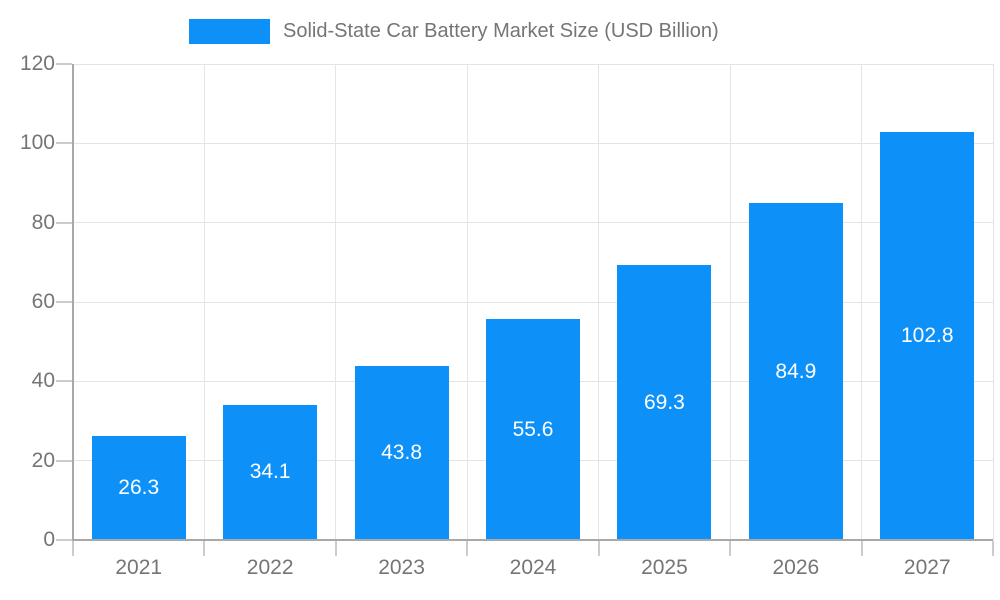 The height and width of the screenshot is (600, 1000). Describe the element at coordinates (73, 302) in the screenshot. I see `y-axis-line` at that location.